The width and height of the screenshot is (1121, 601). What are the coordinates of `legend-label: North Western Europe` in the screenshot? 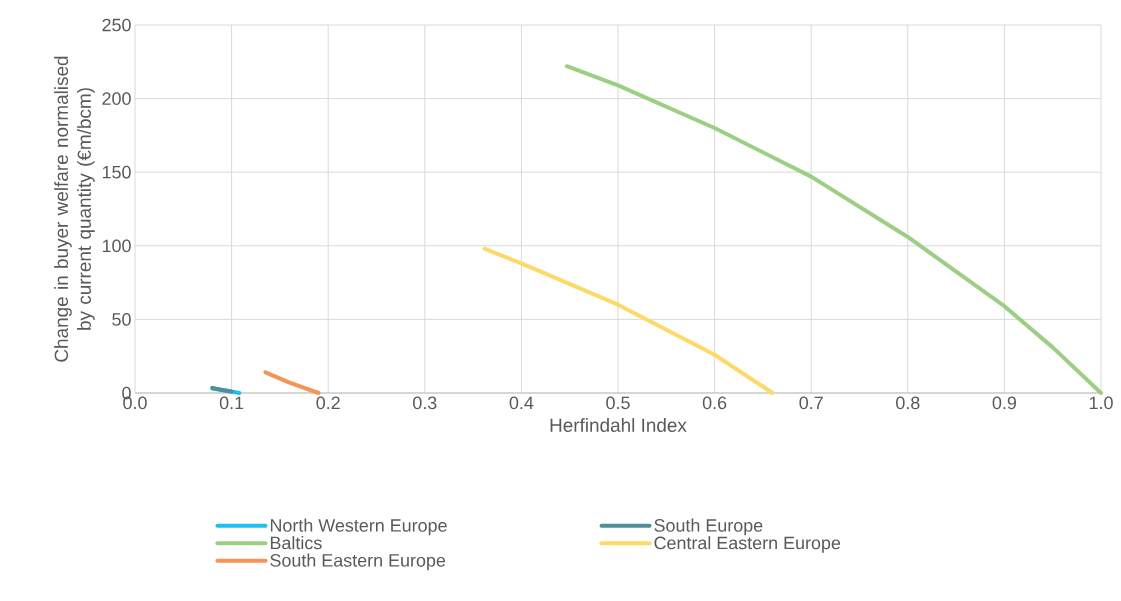 It's located at (358, 527).